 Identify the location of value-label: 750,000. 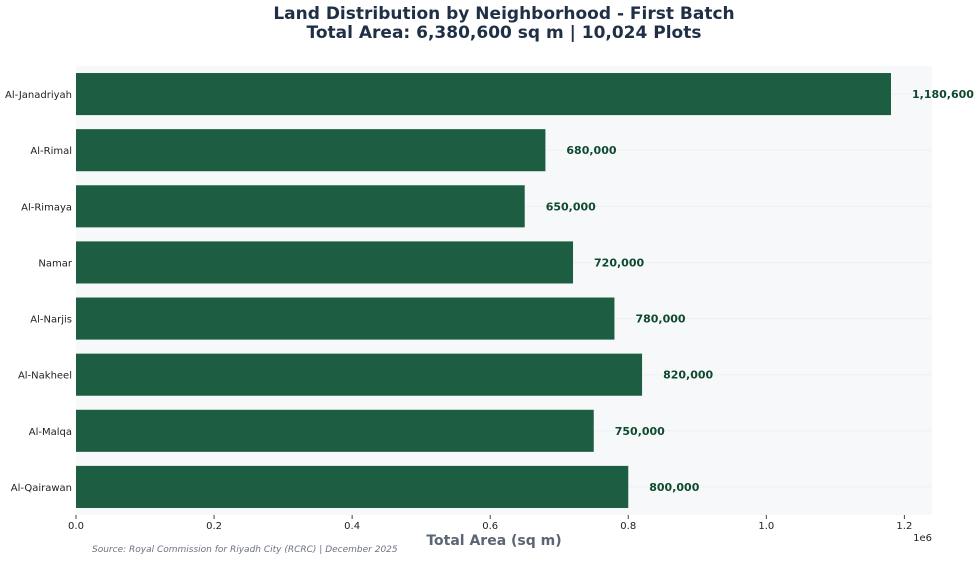
(640, 431).